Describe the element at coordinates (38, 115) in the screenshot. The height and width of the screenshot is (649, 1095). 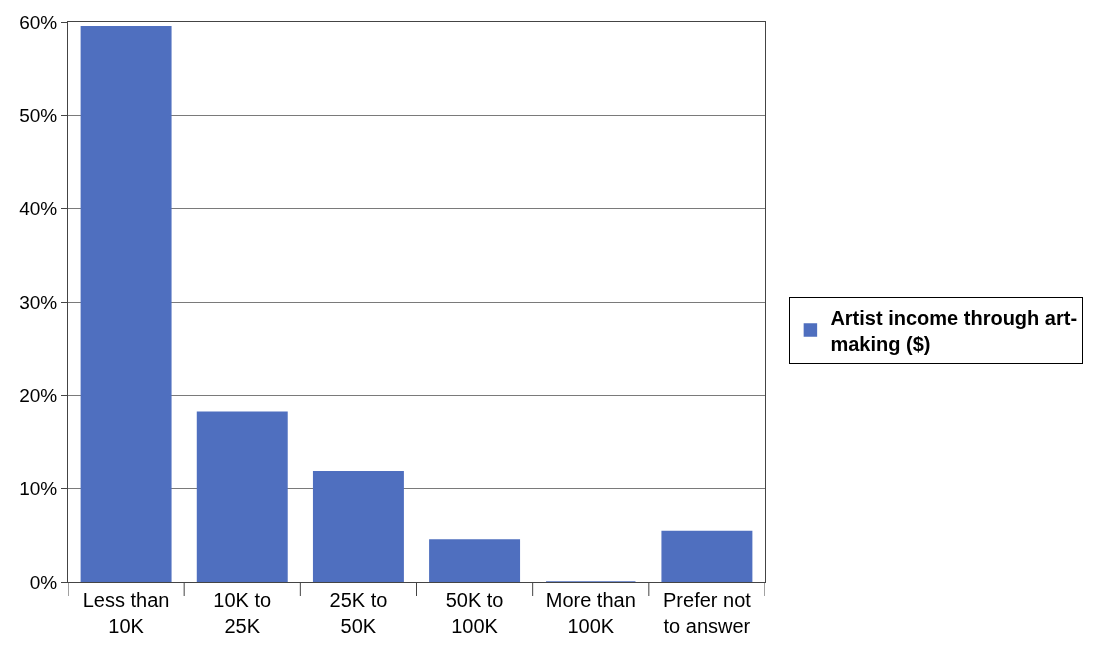
I see `y-tick-label: 50%` at that location.